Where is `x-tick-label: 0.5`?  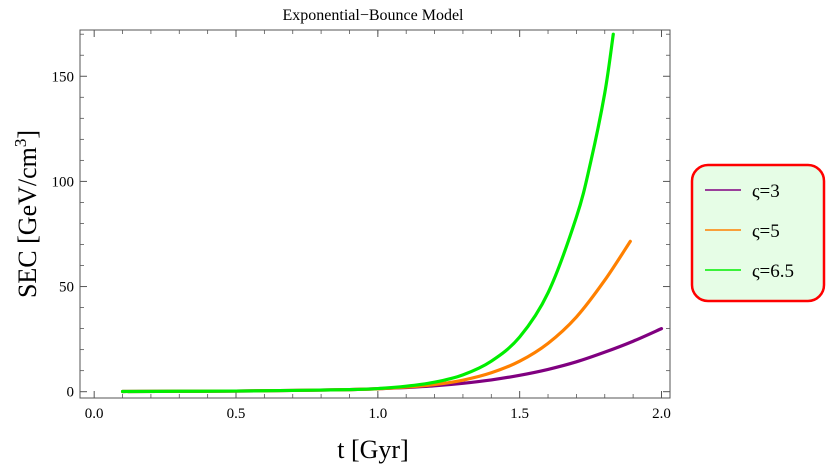
x-tick-label: 0.5 is located at coordinates (236, 414).